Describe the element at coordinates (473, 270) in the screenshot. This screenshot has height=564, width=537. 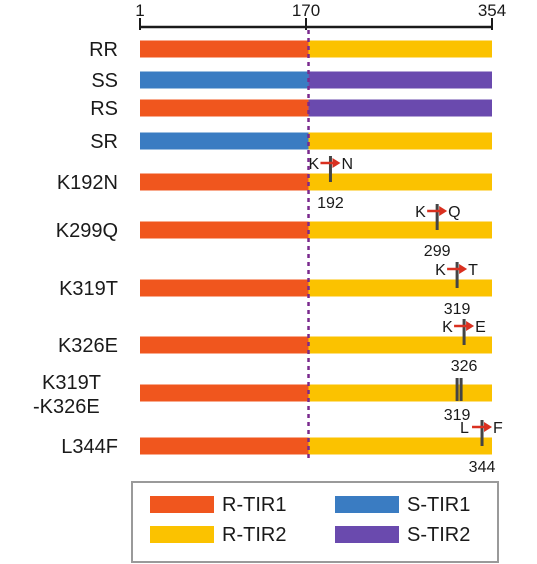
I see `mutation-to-residue: T` at that location.